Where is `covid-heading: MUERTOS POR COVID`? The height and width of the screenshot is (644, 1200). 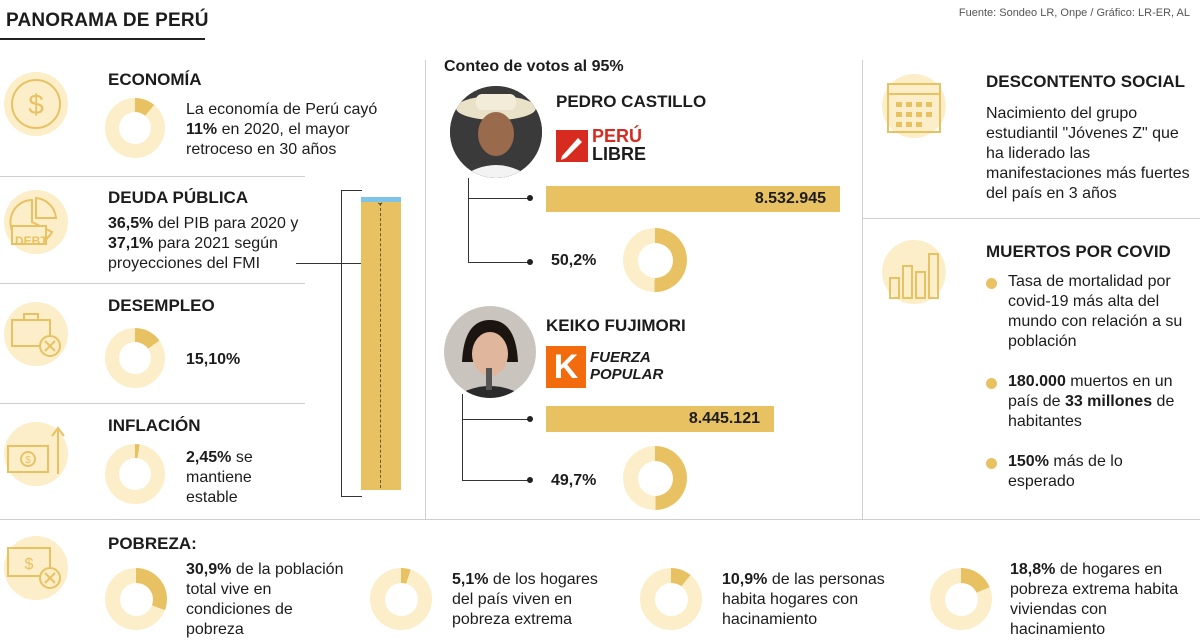 covid-heading: MUERTOS POR COVID is located at coordinates (1078, 251).